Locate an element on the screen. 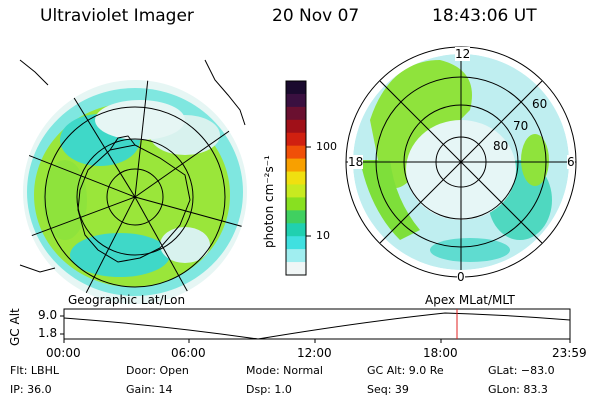  status-gain: Gain: 14 is located at coordinates (149, 389).